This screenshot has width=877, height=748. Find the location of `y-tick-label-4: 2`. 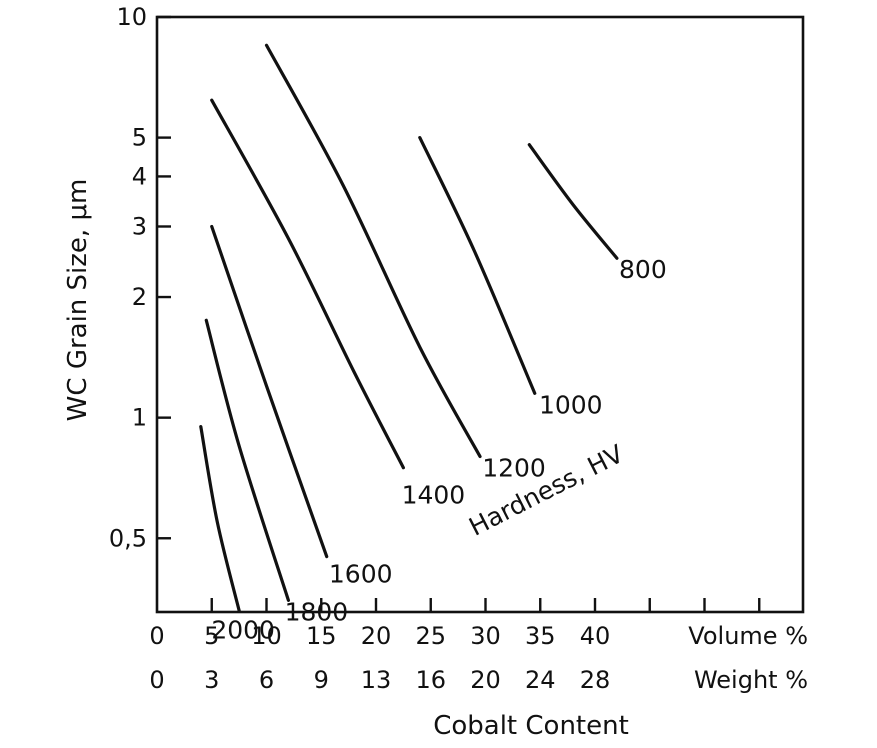

y-tick-label-4: 2 is located at coordinates (139, 297).